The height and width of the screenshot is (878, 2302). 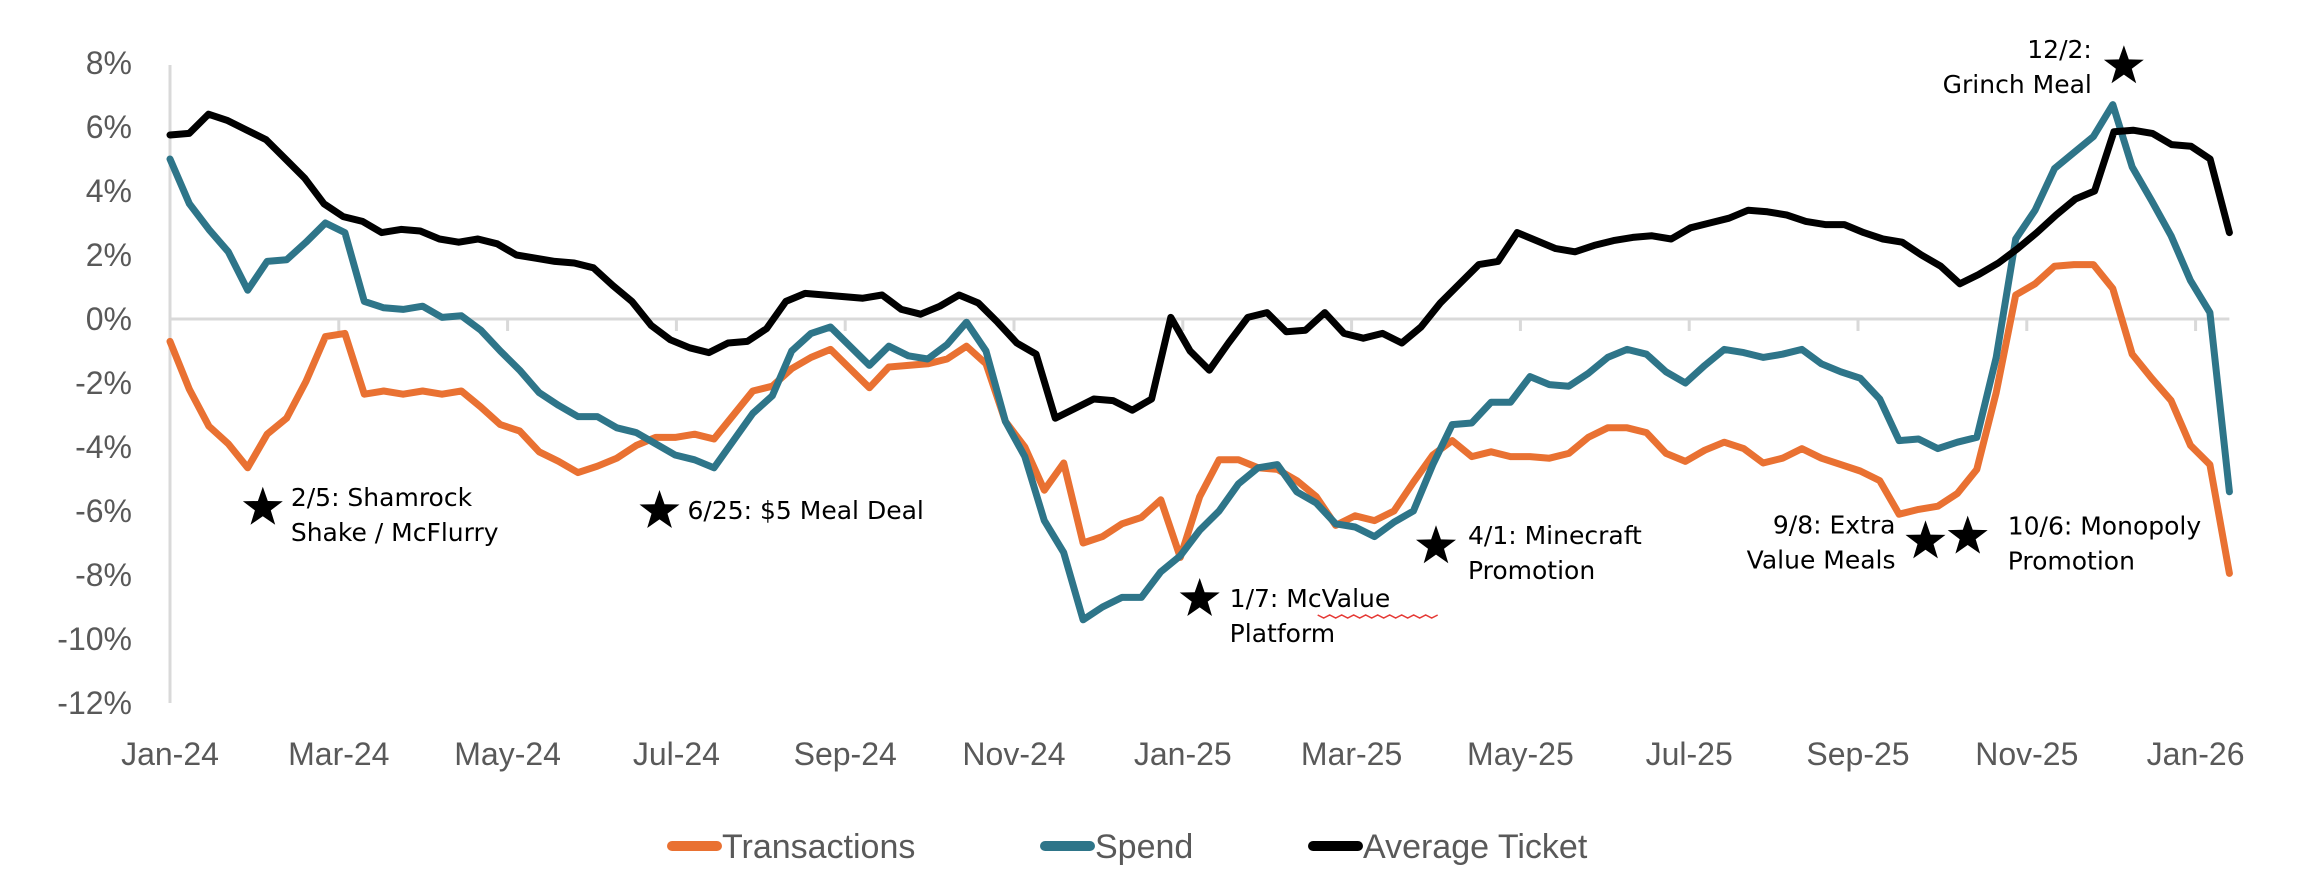 I want to click on annotation: 4/1: Minecraft Promotion, so click(x=1529, y=553).